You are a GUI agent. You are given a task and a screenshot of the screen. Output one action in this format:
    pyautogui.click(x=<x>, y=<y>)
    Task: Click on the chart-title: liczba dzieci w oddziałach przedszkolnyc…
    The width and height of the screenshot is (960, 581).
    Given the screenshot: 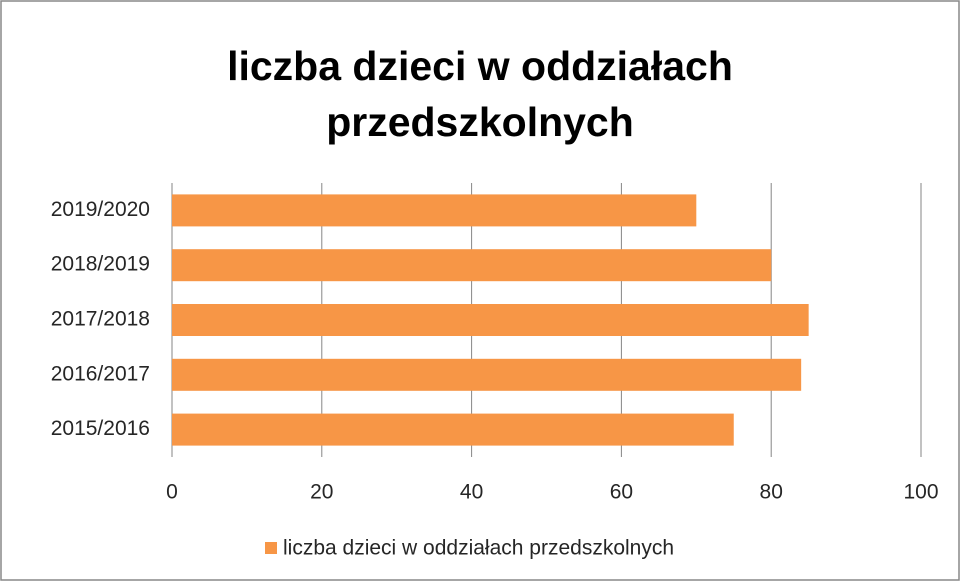 What is the action you would take?
    pyautogui.click(x=480, y=94)
    